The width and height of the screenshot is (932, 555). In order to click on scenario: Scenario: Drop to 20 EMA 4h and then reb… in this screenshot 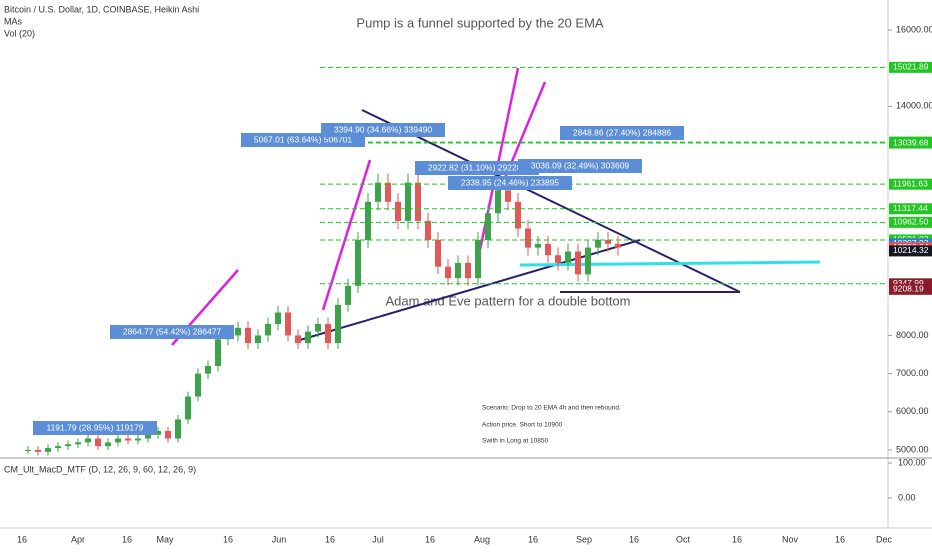, I will do `click(551, 408)`.